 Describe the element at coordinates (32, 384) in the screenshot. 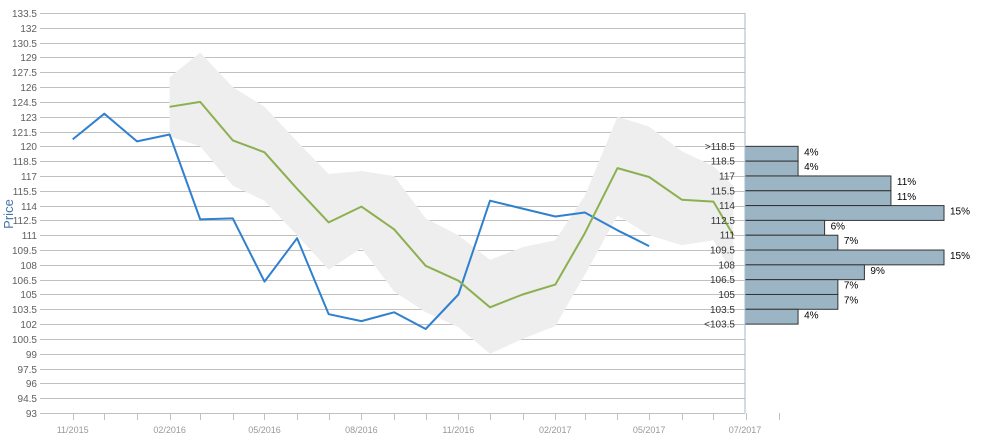

I see `y-tick-label: 96` at that location.